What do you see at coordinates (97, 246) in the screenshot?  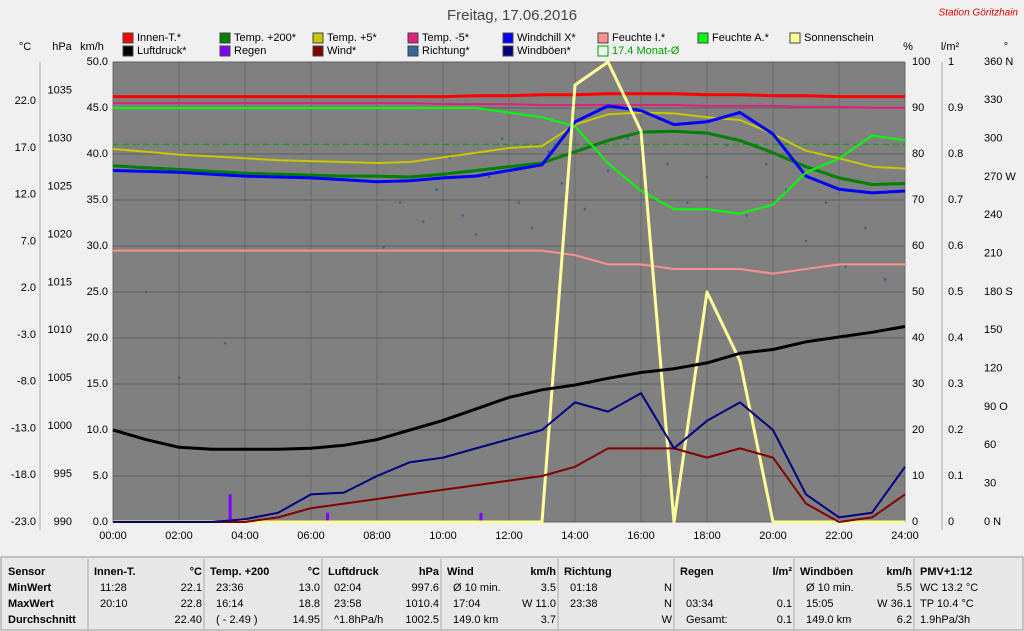 I see `y-tick-label: 30.0` at bounding box center [97, 246].